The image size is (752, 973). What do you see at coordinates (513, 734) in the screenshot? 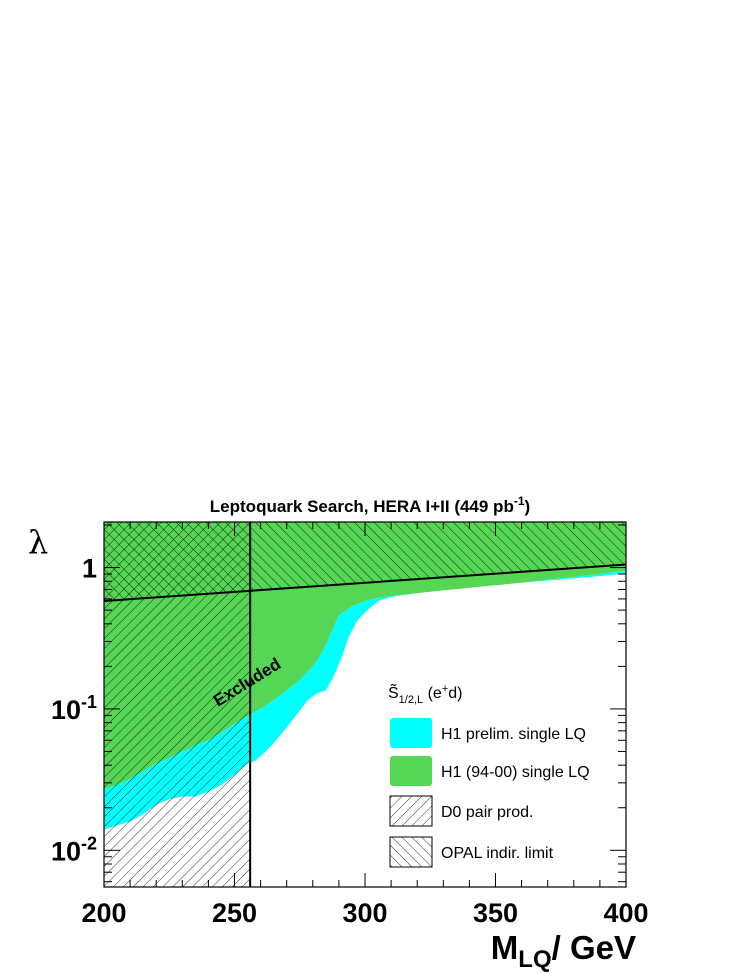
I see `legend-label: H1 prelim. single LQ` at bounding box center [513, 734].